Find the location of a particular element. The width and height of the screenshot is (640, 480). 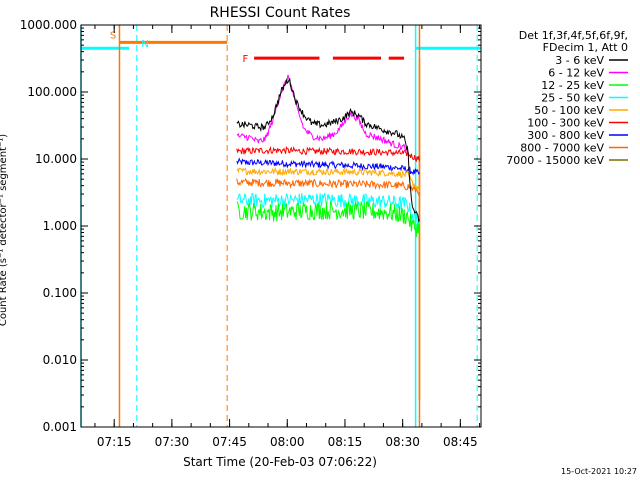

legend-header-line: FDecim 1, Att 0 is located at coordinates (585, 47).